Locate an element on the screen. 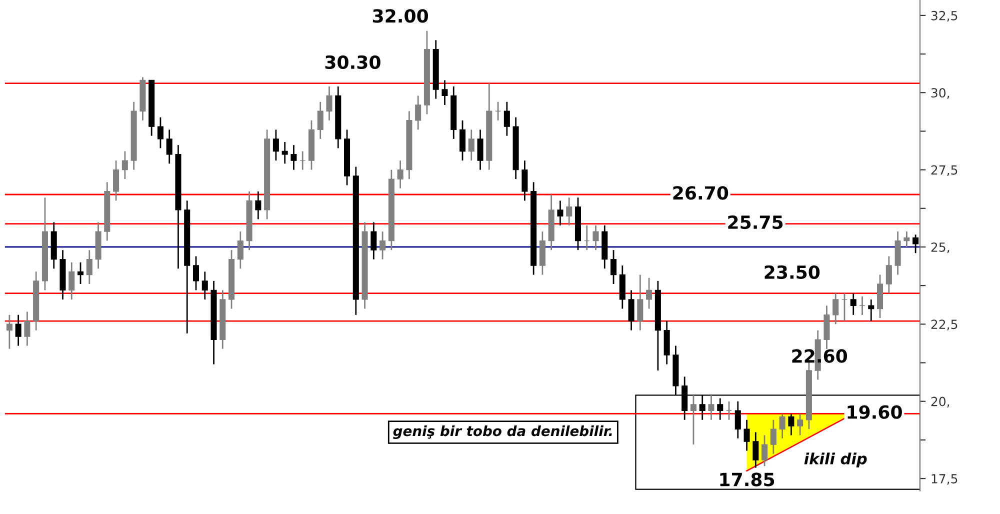 The image size is (1000, 514). y-tick-label: 20, is located at coordinates (940, 402).